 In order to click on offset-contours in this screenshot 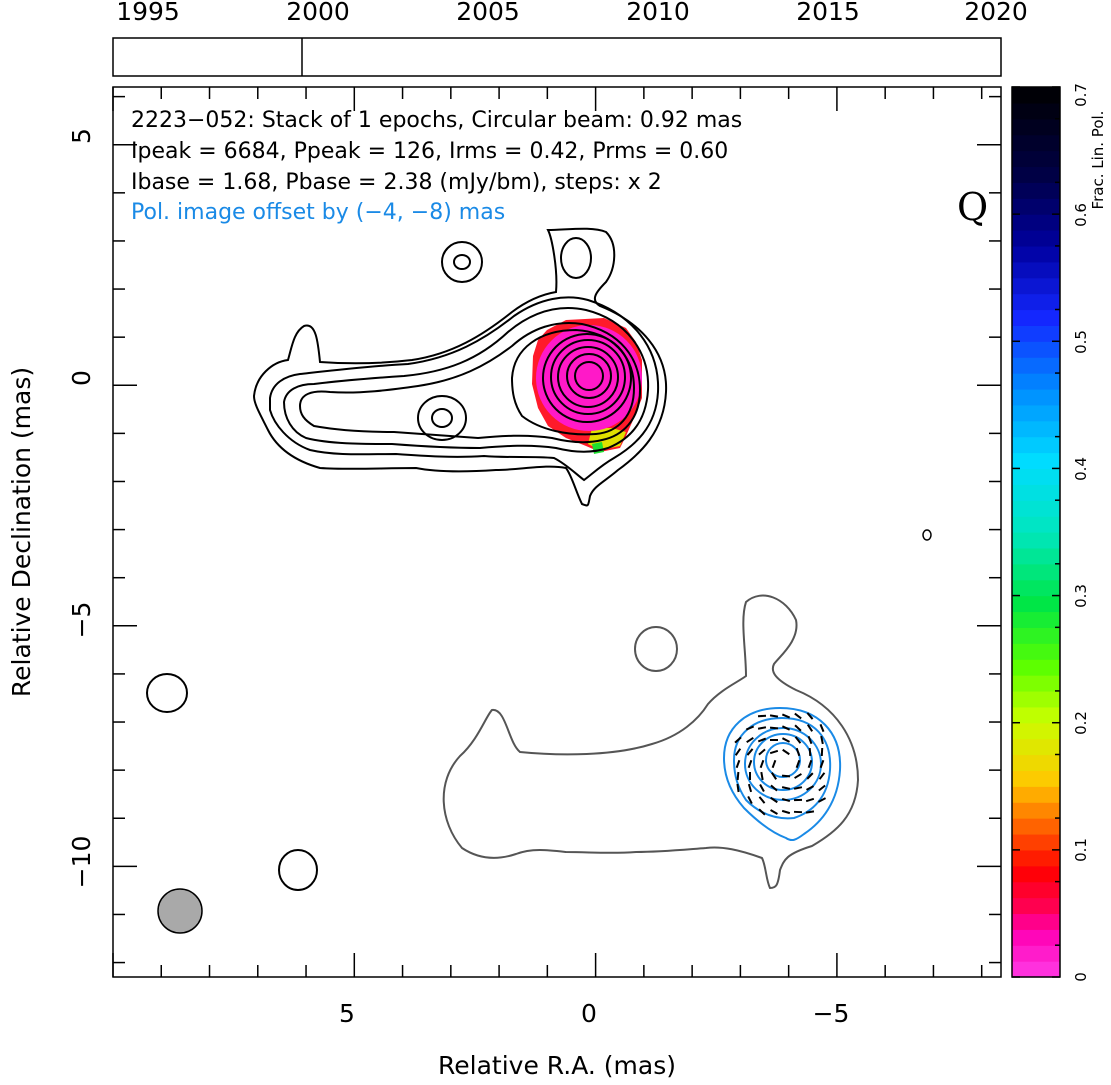, I will do `click(651, 742)`.